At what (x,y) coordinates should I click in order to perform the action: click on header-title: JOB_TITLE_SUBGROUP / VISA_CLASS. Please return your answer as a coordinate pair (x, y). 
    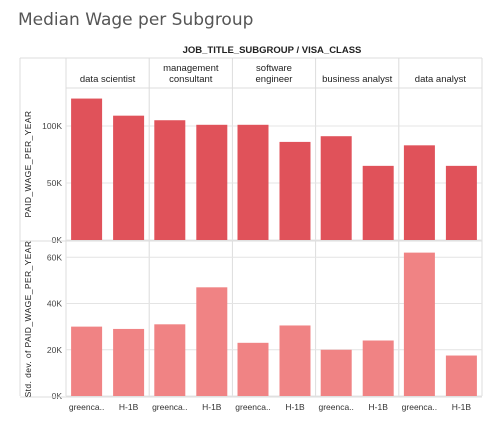
    Looking at the image, I should click on (272, 50).